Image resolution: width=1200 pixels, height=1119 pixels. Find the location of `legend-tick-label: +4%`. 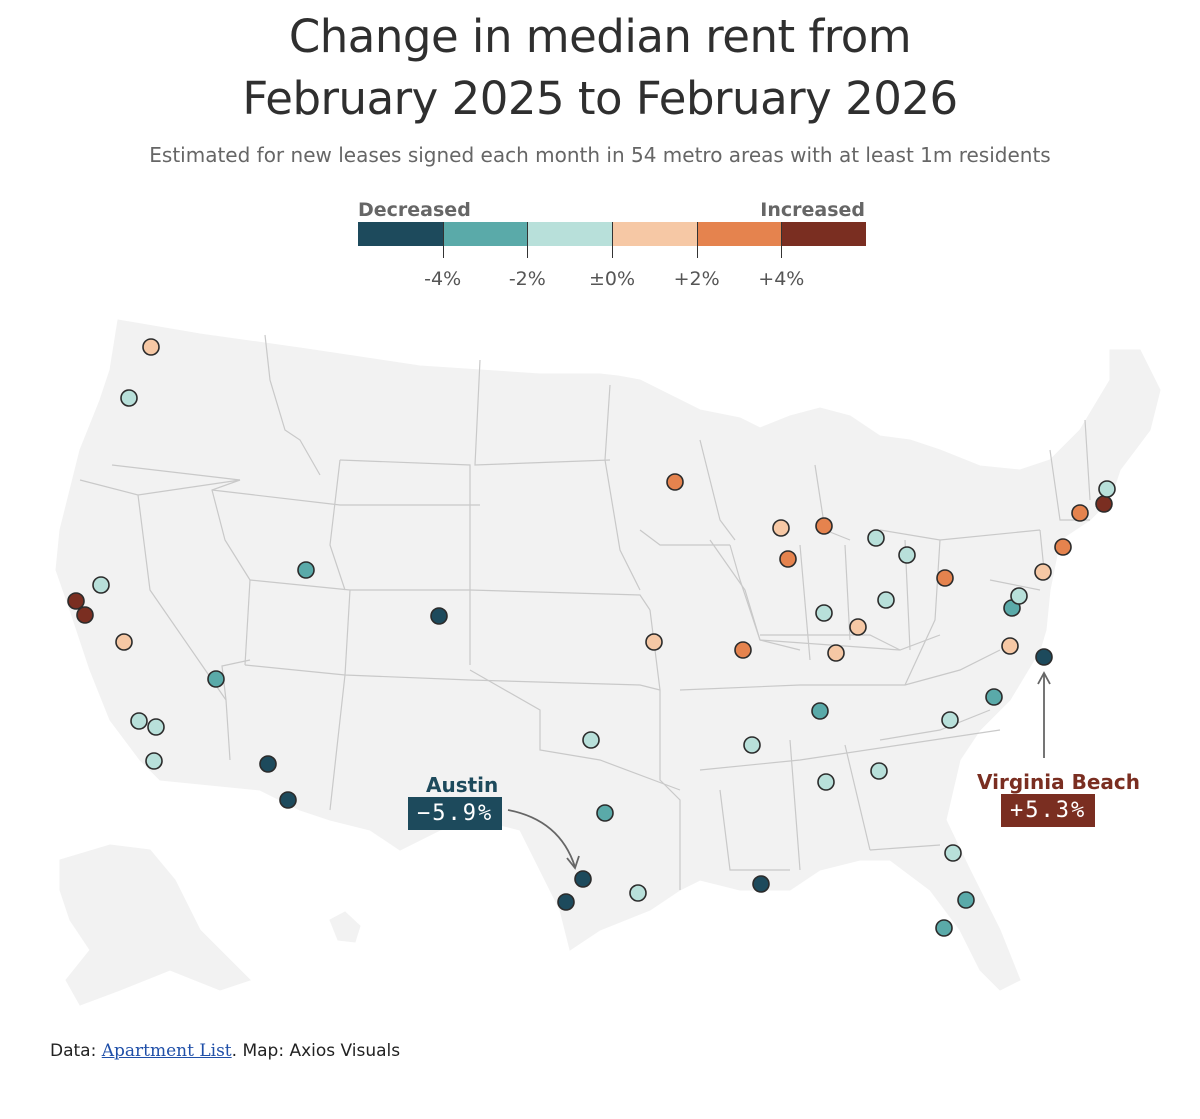

legend-tick-label: +4% is located at coordinates (781, 279).